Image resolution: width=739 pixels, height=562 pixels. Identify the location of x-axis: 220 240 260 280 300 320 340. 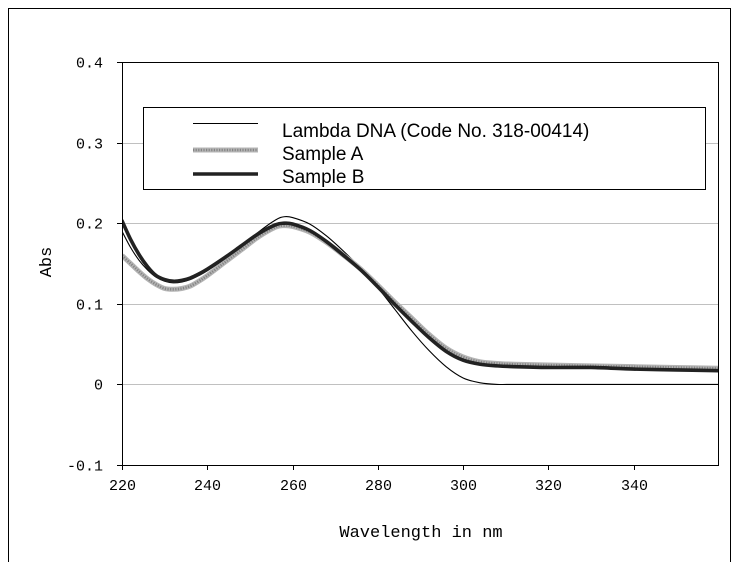
(378, 480).